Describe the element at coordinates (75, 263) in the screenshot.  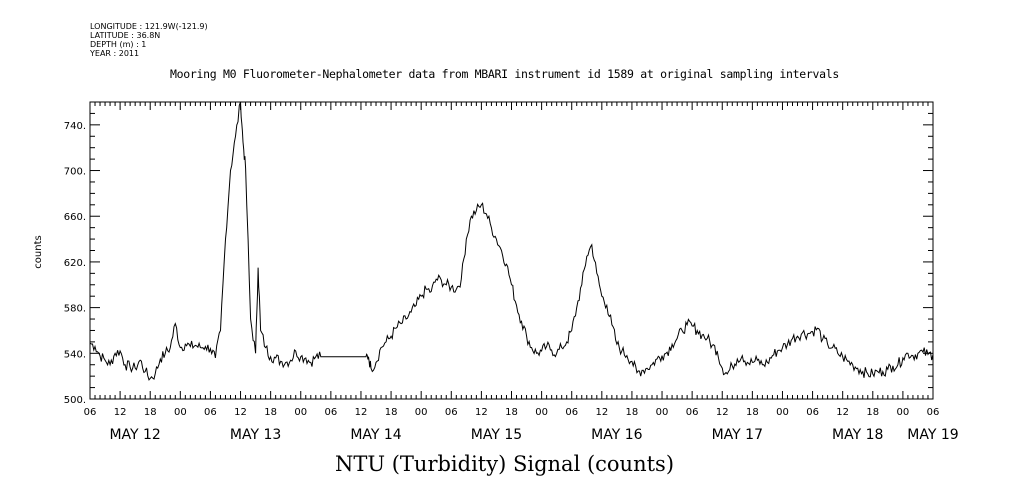
I see `y-tick-label: 620.` at that location.